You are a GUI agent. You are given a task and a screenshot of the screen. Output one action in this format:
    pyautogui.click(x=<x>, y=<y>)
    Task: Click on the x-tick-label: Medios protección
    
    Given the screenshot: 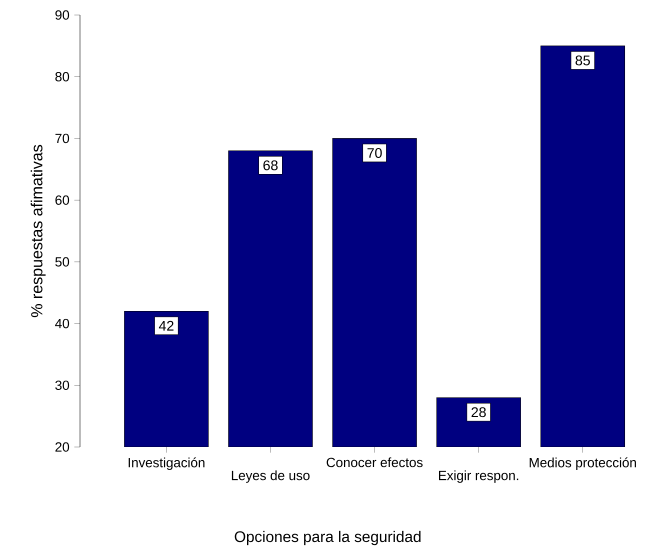 What is the action you would take?
    pyautogui.click(x=583, y=463)
    